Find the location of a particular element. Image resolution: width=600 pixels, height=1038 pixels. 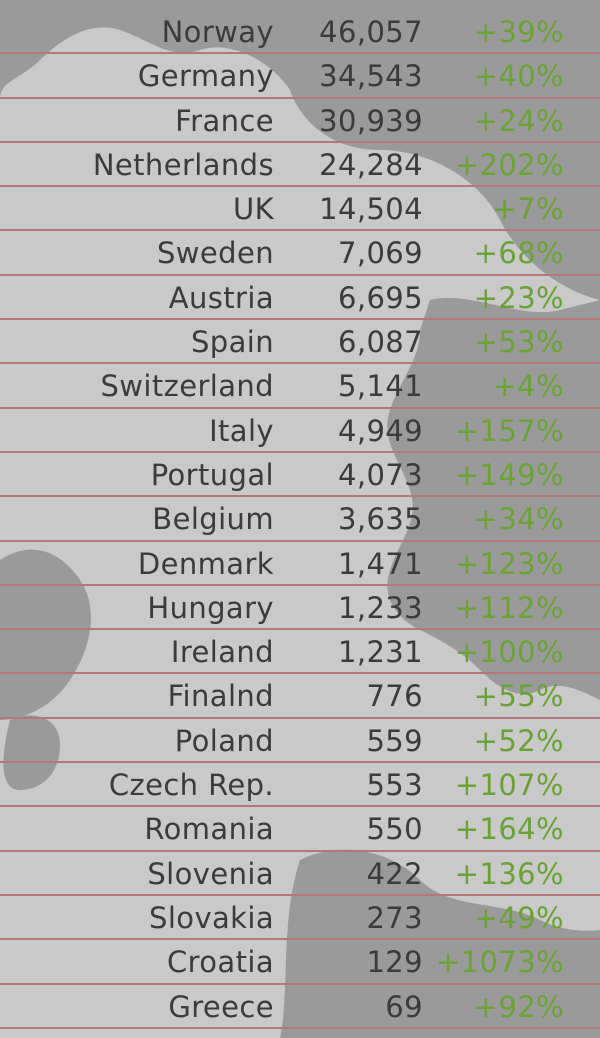

table-row: Croatia 129 +1073% is located at coordinates (300, 962).